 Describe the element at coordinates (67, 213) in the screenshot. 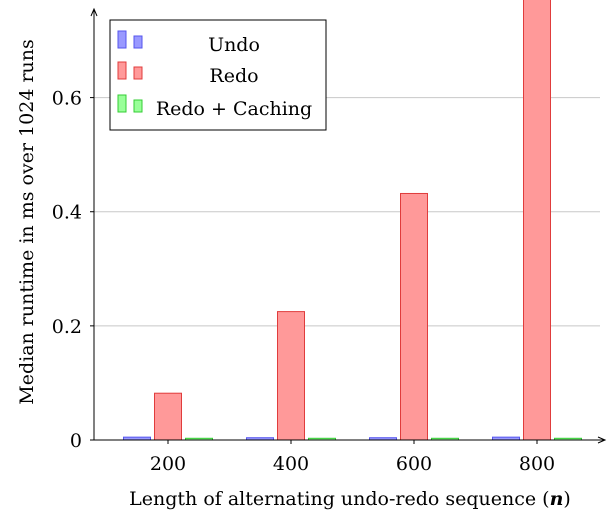

I see `y-tick-label: 0.4` at that location.